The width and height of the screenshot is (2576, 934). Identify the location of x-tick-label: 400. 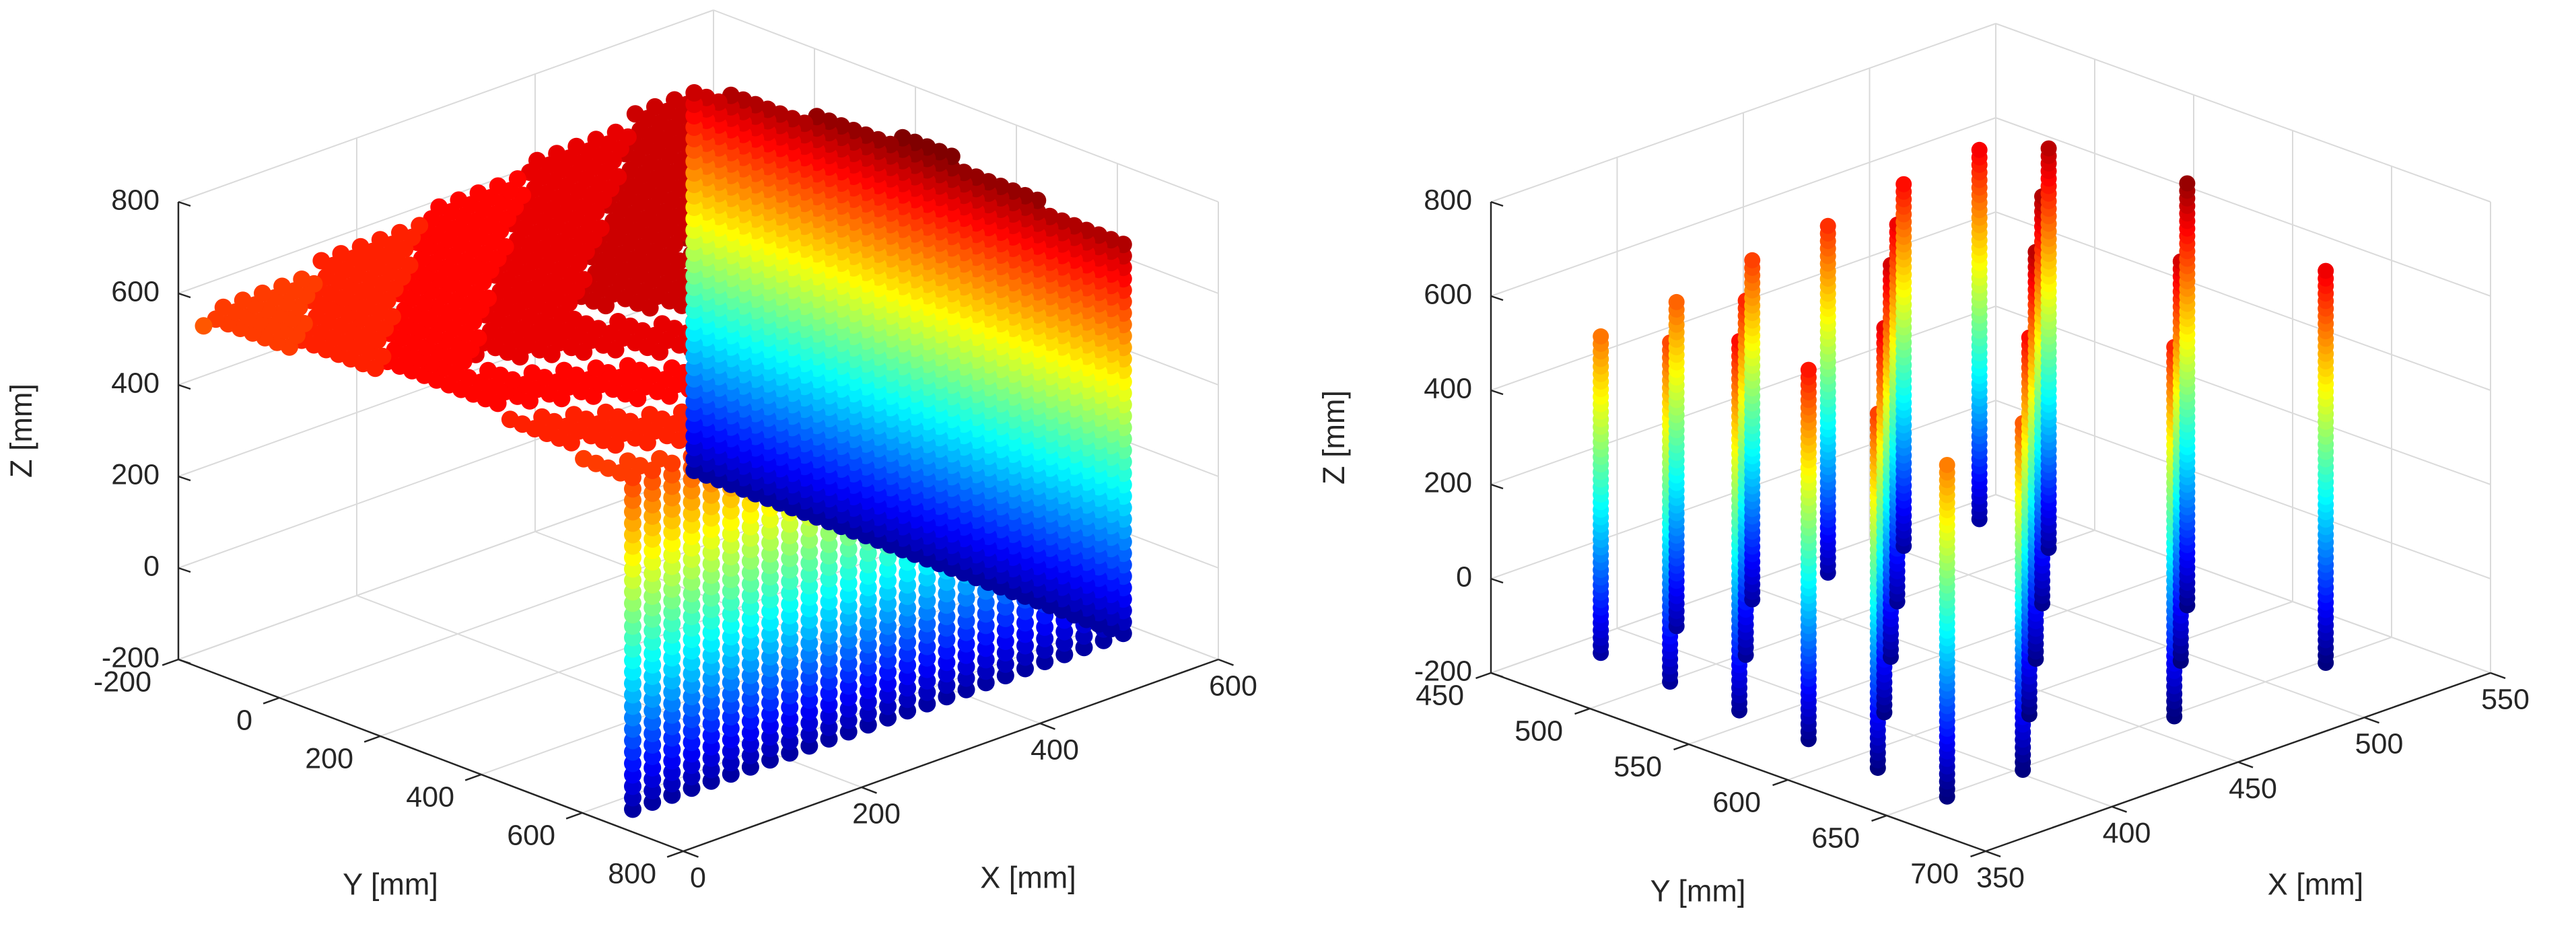
(2127, 833).